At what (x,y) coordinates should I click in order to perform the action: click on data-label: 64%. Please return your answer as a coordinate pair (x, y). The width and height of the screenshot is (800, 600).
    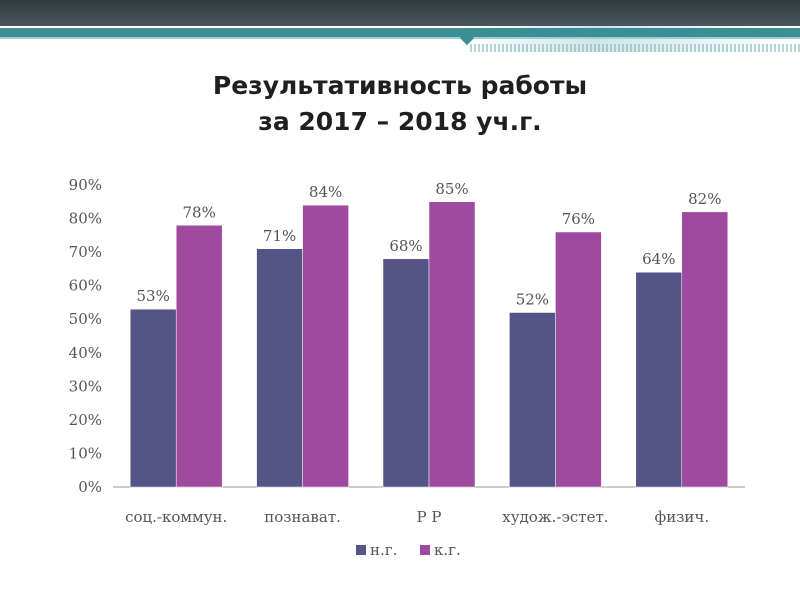
    Looking at the image, I should click on (658, 259).